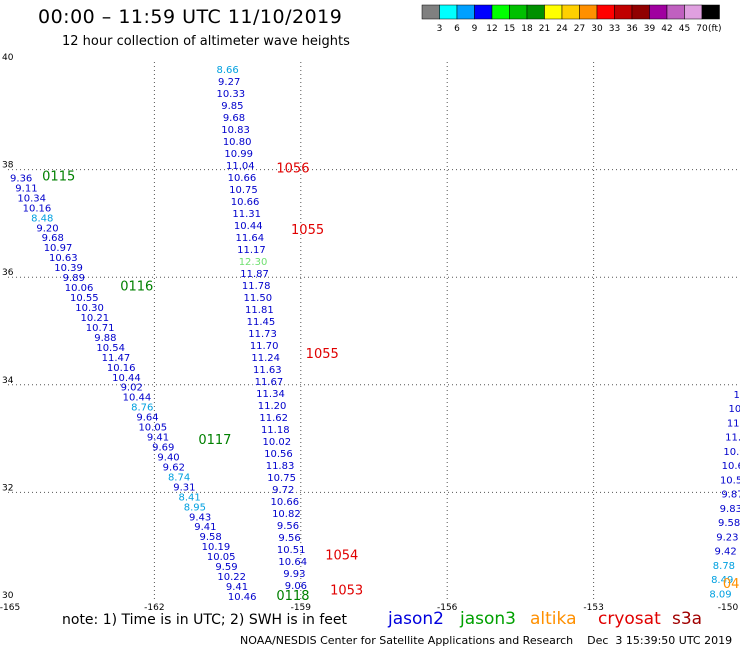 This screenshot has width=740, height=650. What do you see at coordinates (272, 406) in the screenshot?
I see `wave-height-value: 11.20` at bounding box center [272, 406].